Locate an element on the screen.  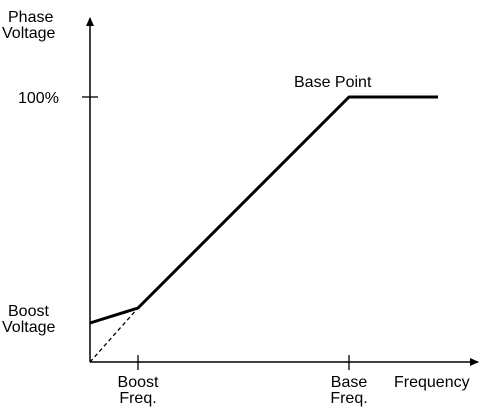
boost-freq-label-line1: Boost is located at coordinates (138, 382).